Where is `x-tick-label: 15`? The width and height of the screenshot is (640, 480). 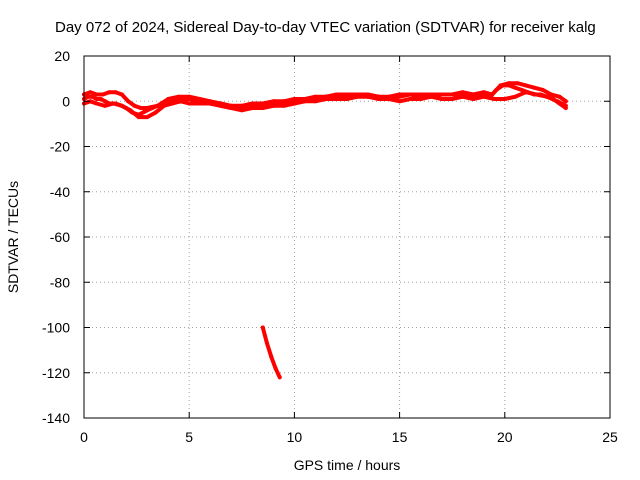 x-tick-label: 15 is located at coordinates (400, 437).